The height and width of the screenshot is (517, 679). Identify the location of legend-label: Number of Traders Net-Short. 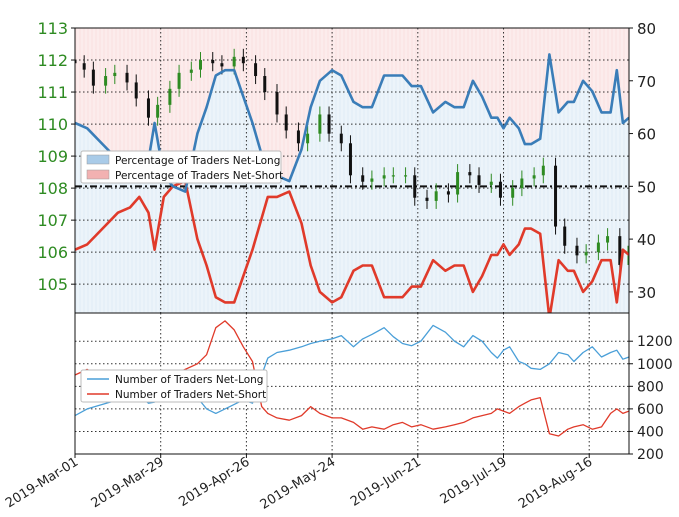
(190, 395).